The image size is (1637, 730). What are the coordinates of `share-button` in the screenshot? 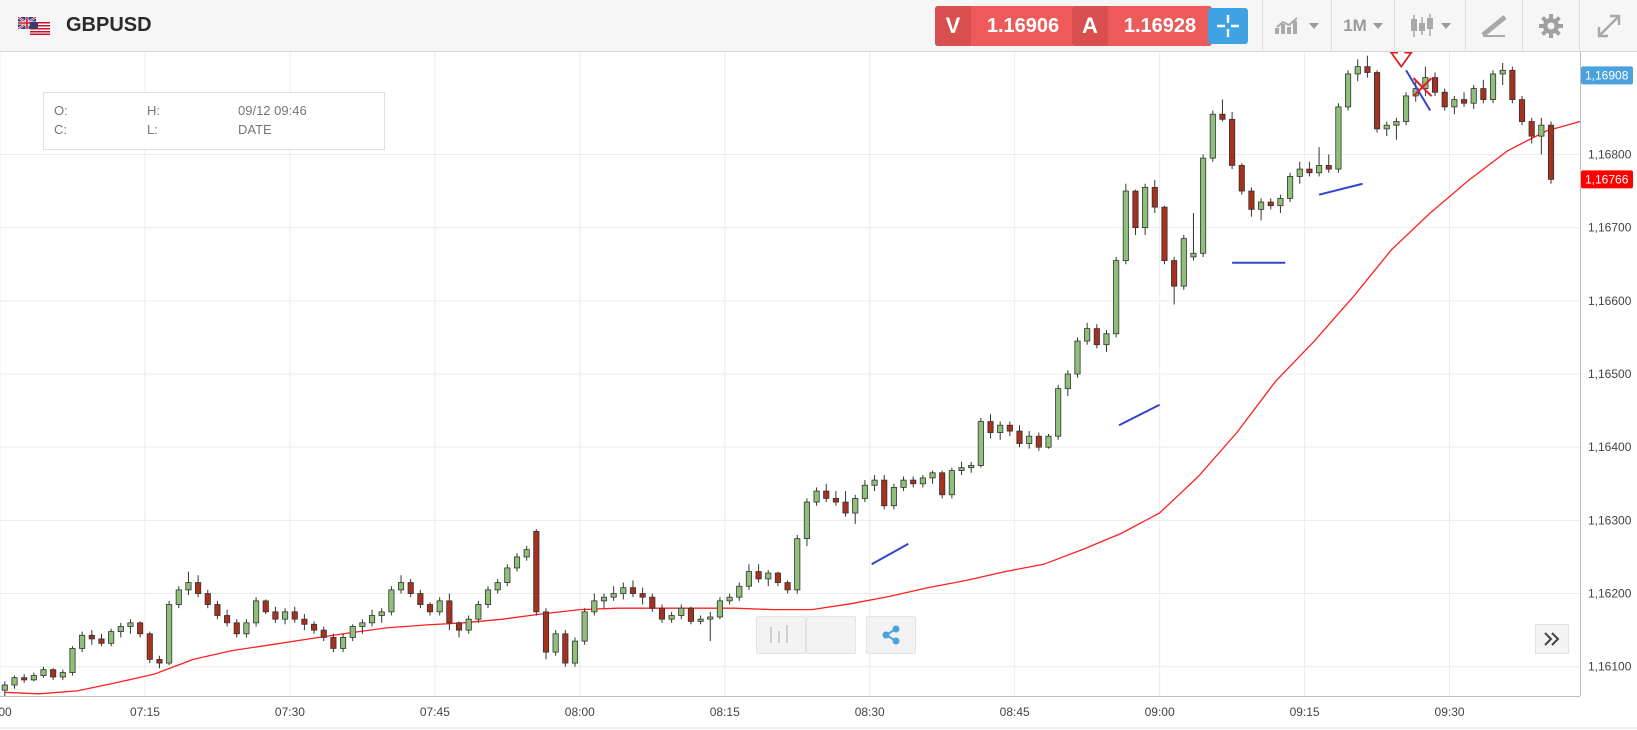 It's located at (891, 635).